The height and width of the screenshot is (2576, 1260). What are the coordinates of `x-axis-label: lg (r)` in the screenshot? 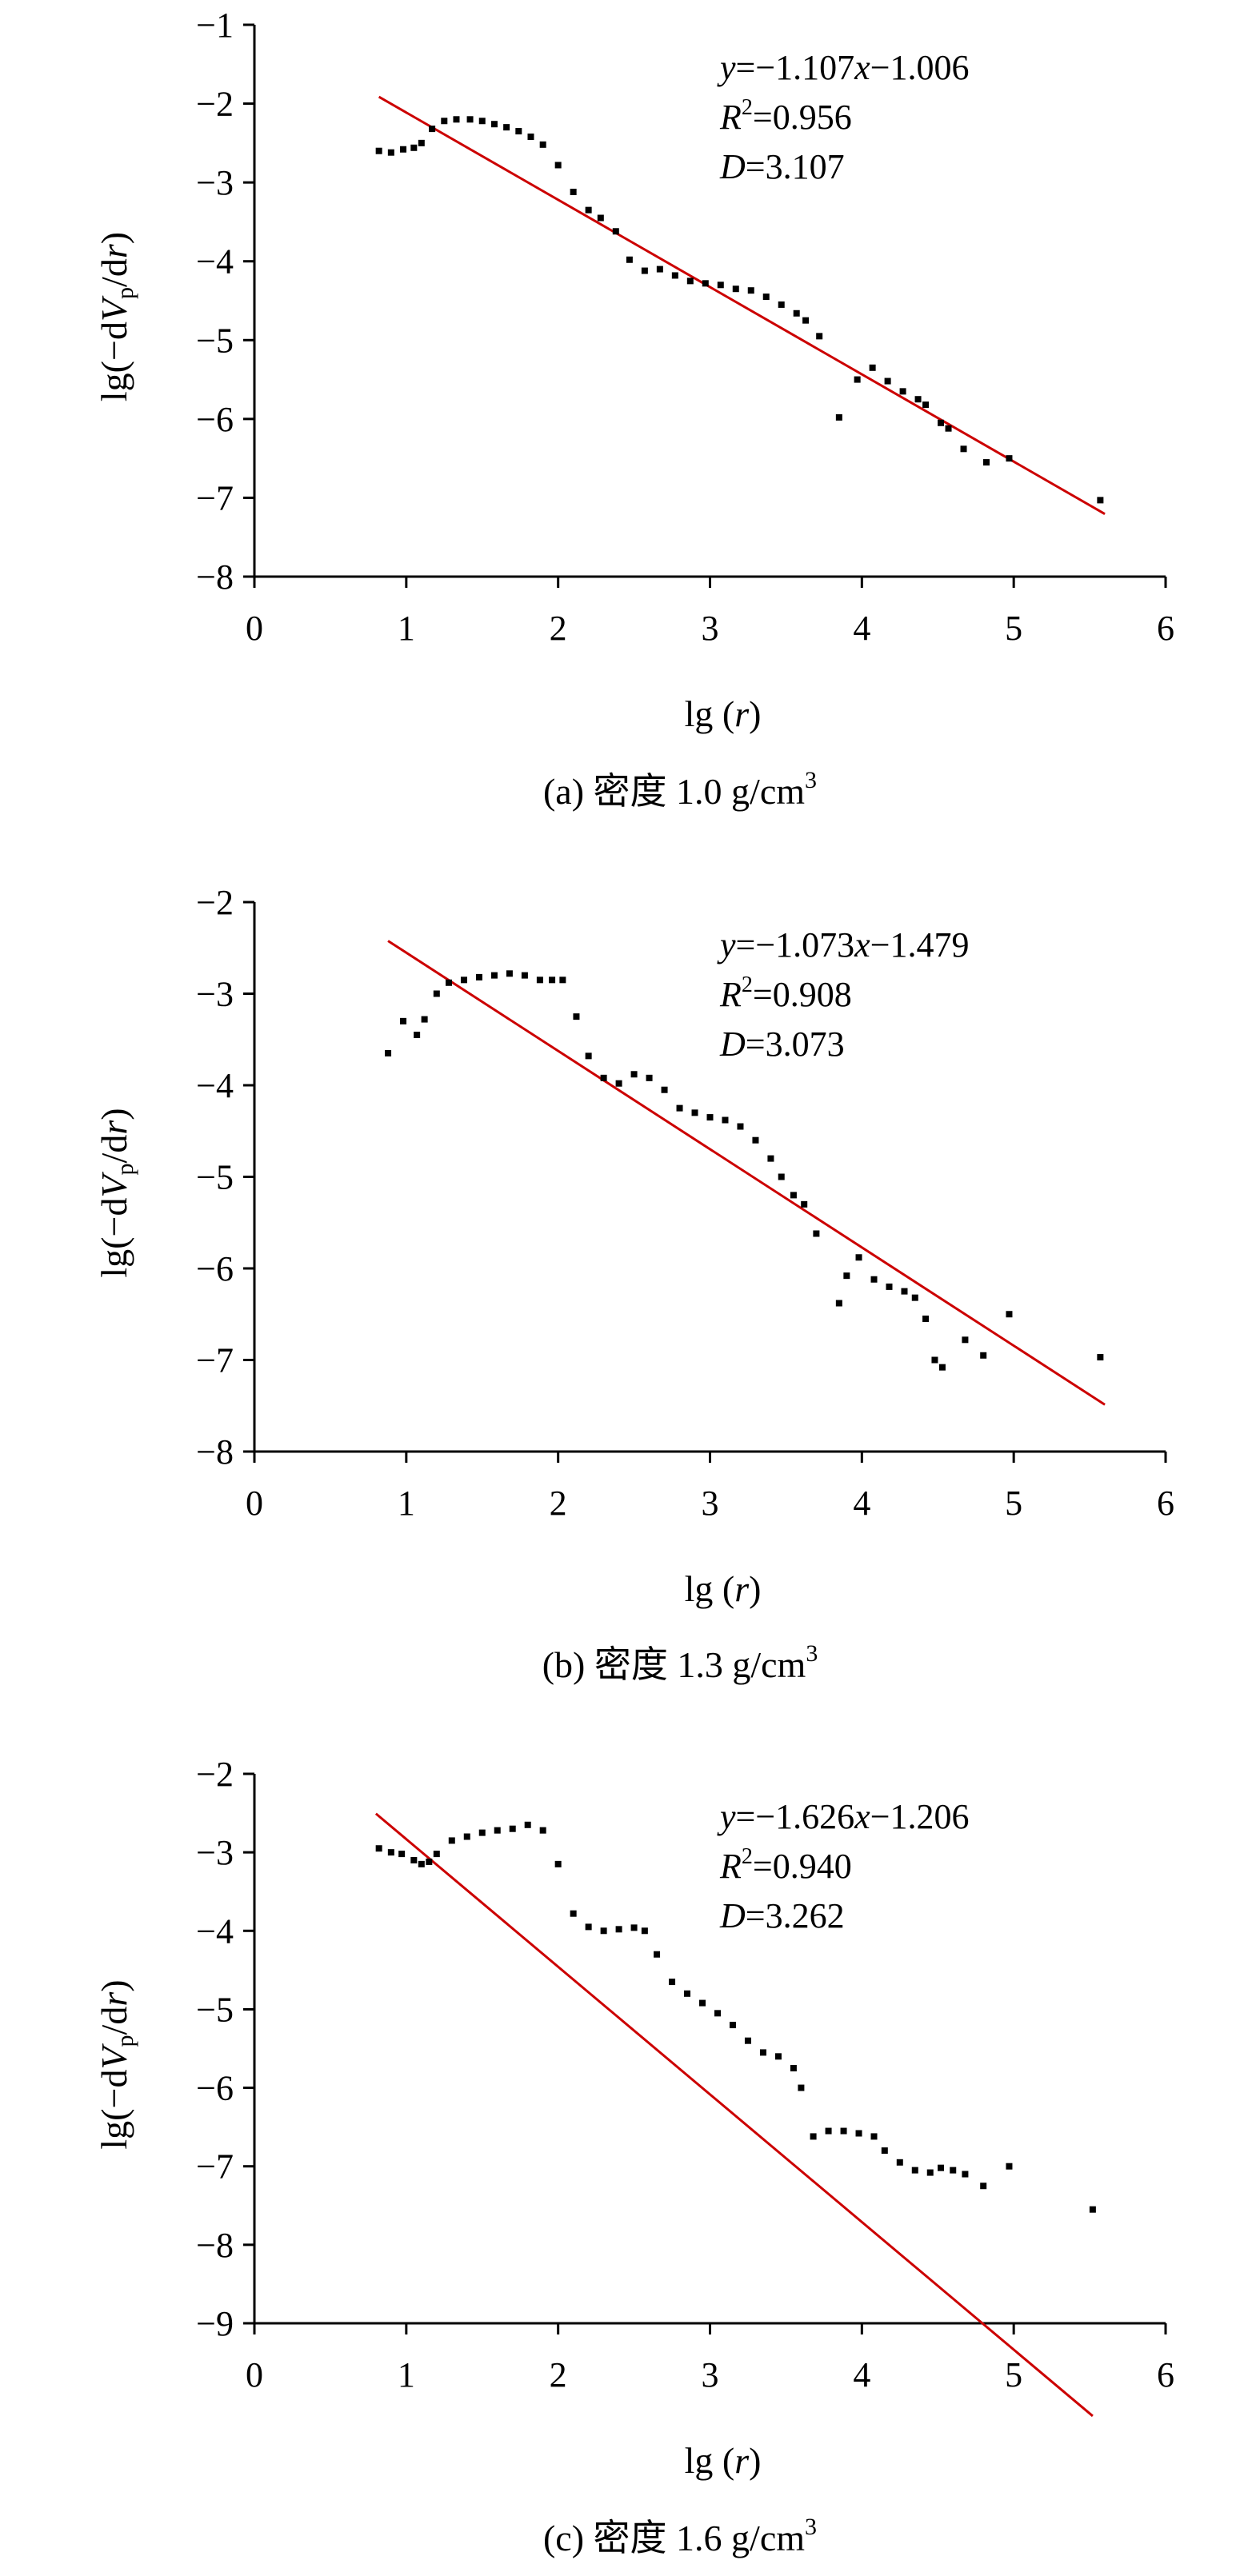 It's located at (723, 1588).